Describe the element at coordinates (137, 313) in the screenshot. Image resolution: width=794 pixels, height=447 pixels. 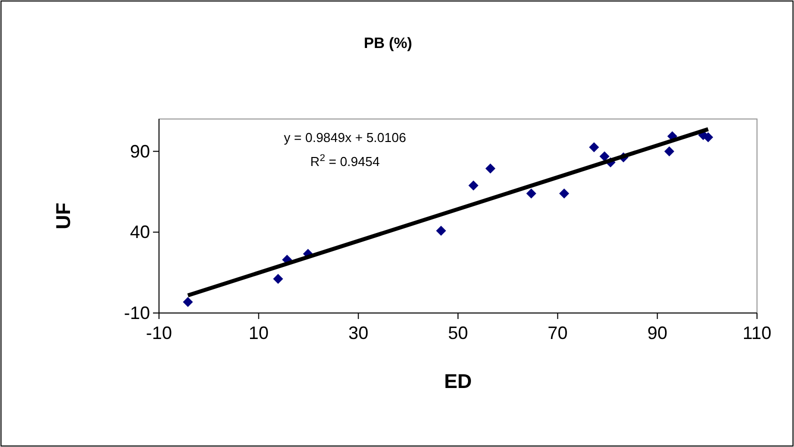
I see `y-tick-label: -10` at that location.